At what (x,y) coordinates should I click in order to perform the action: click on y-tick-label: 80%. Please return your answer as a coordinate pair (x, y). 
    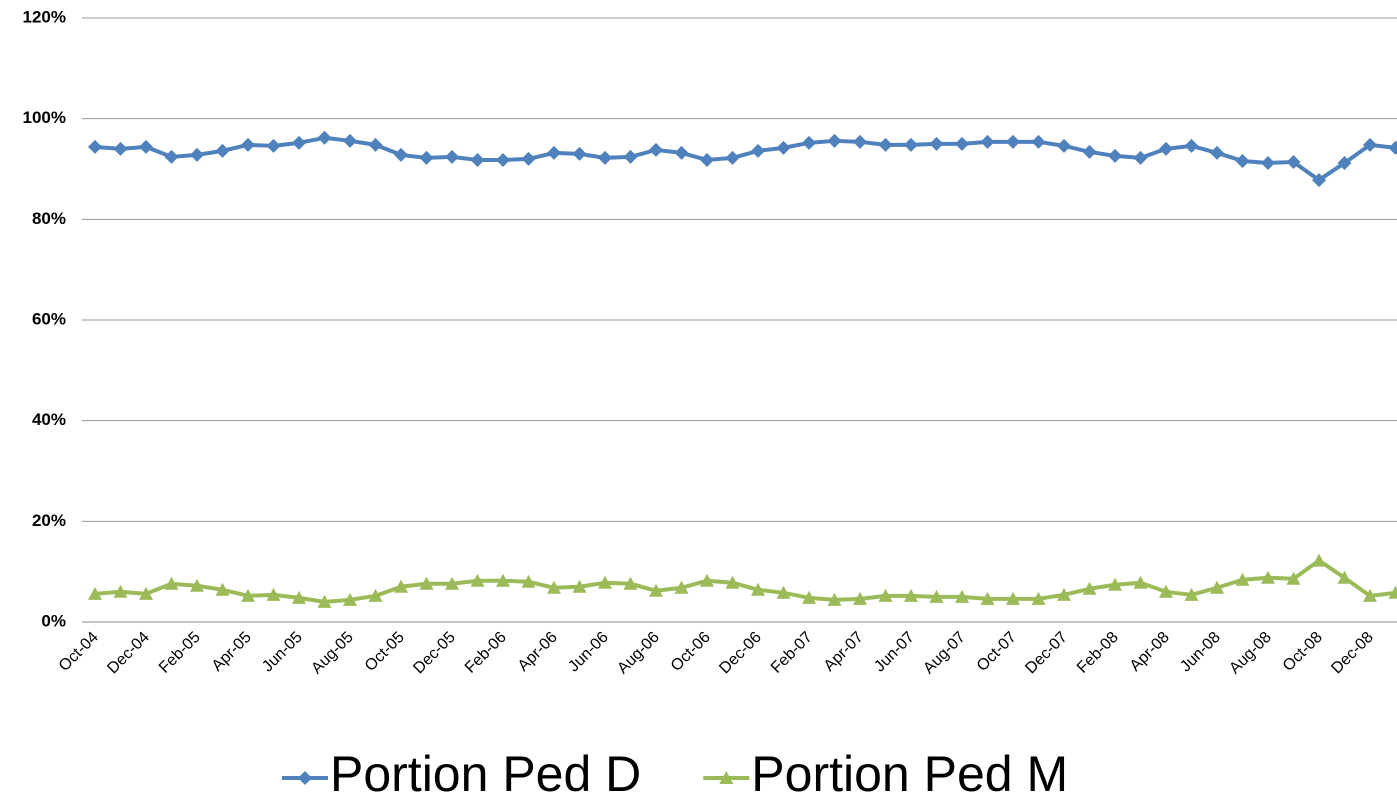
    Looking at the image, I should click on (49, 218).